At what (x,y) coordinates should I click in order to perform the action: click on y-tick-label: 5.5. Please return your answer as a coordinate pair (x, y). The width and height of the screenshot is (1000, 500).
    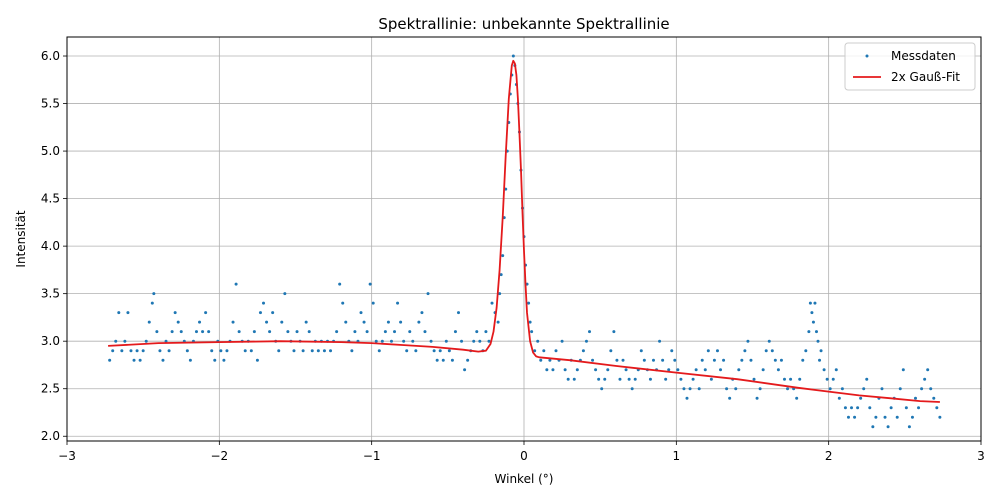
    Looking at the image, I should click on (50, 104).